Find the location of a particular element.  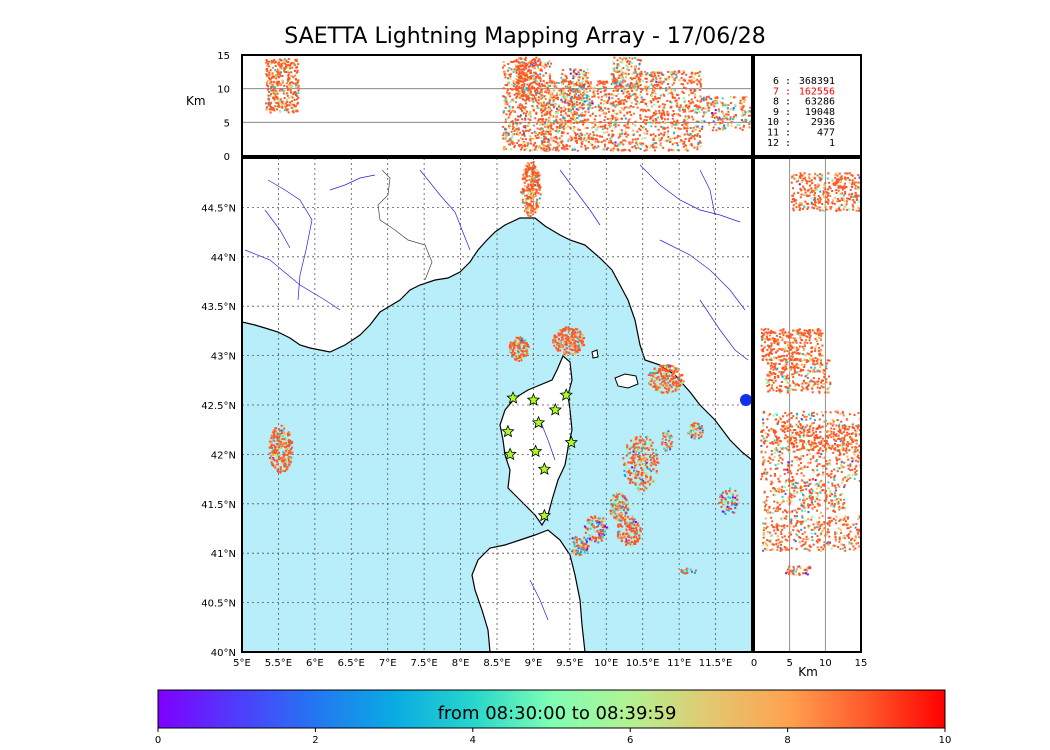

colorbar-tick-label: 10 is located at coordinates (945, 740).